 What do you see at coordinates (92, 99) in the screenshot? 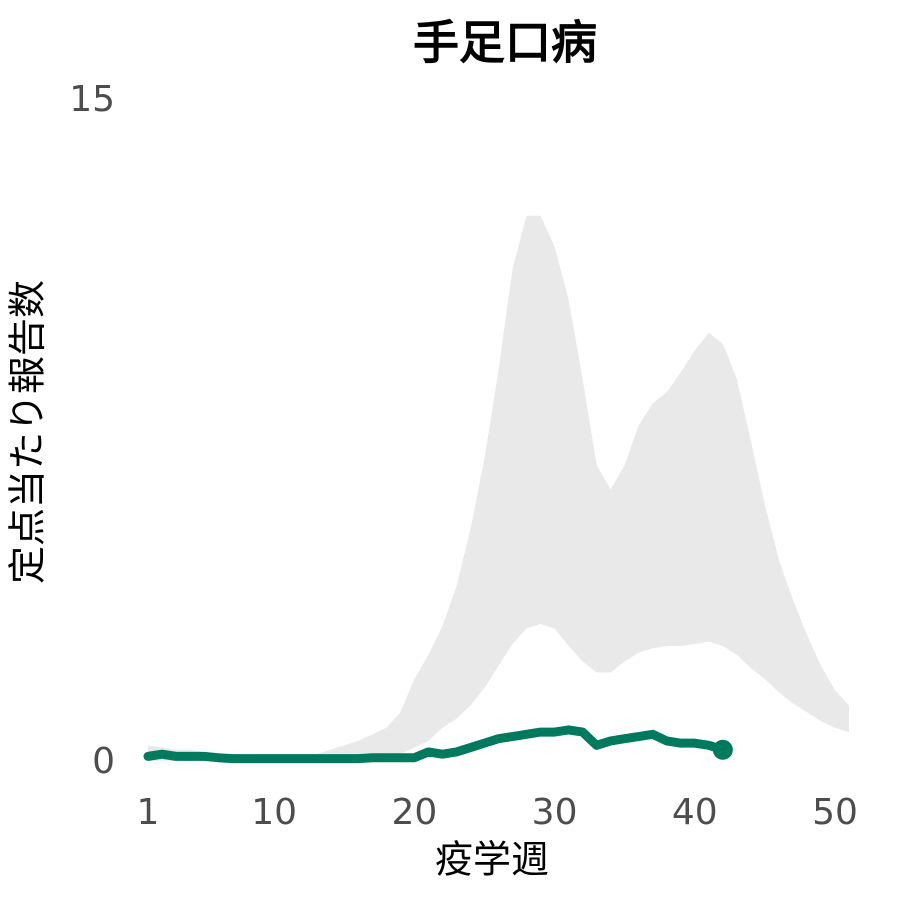
I see `y-tick-label: 15` at bounding box center [92, 99].